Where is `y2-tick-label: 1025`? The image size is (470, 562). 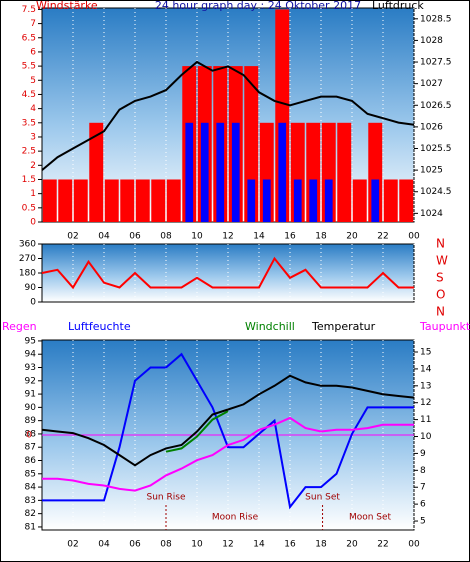
y2-tick-label: 1025 is located at coordinates (431, 171).